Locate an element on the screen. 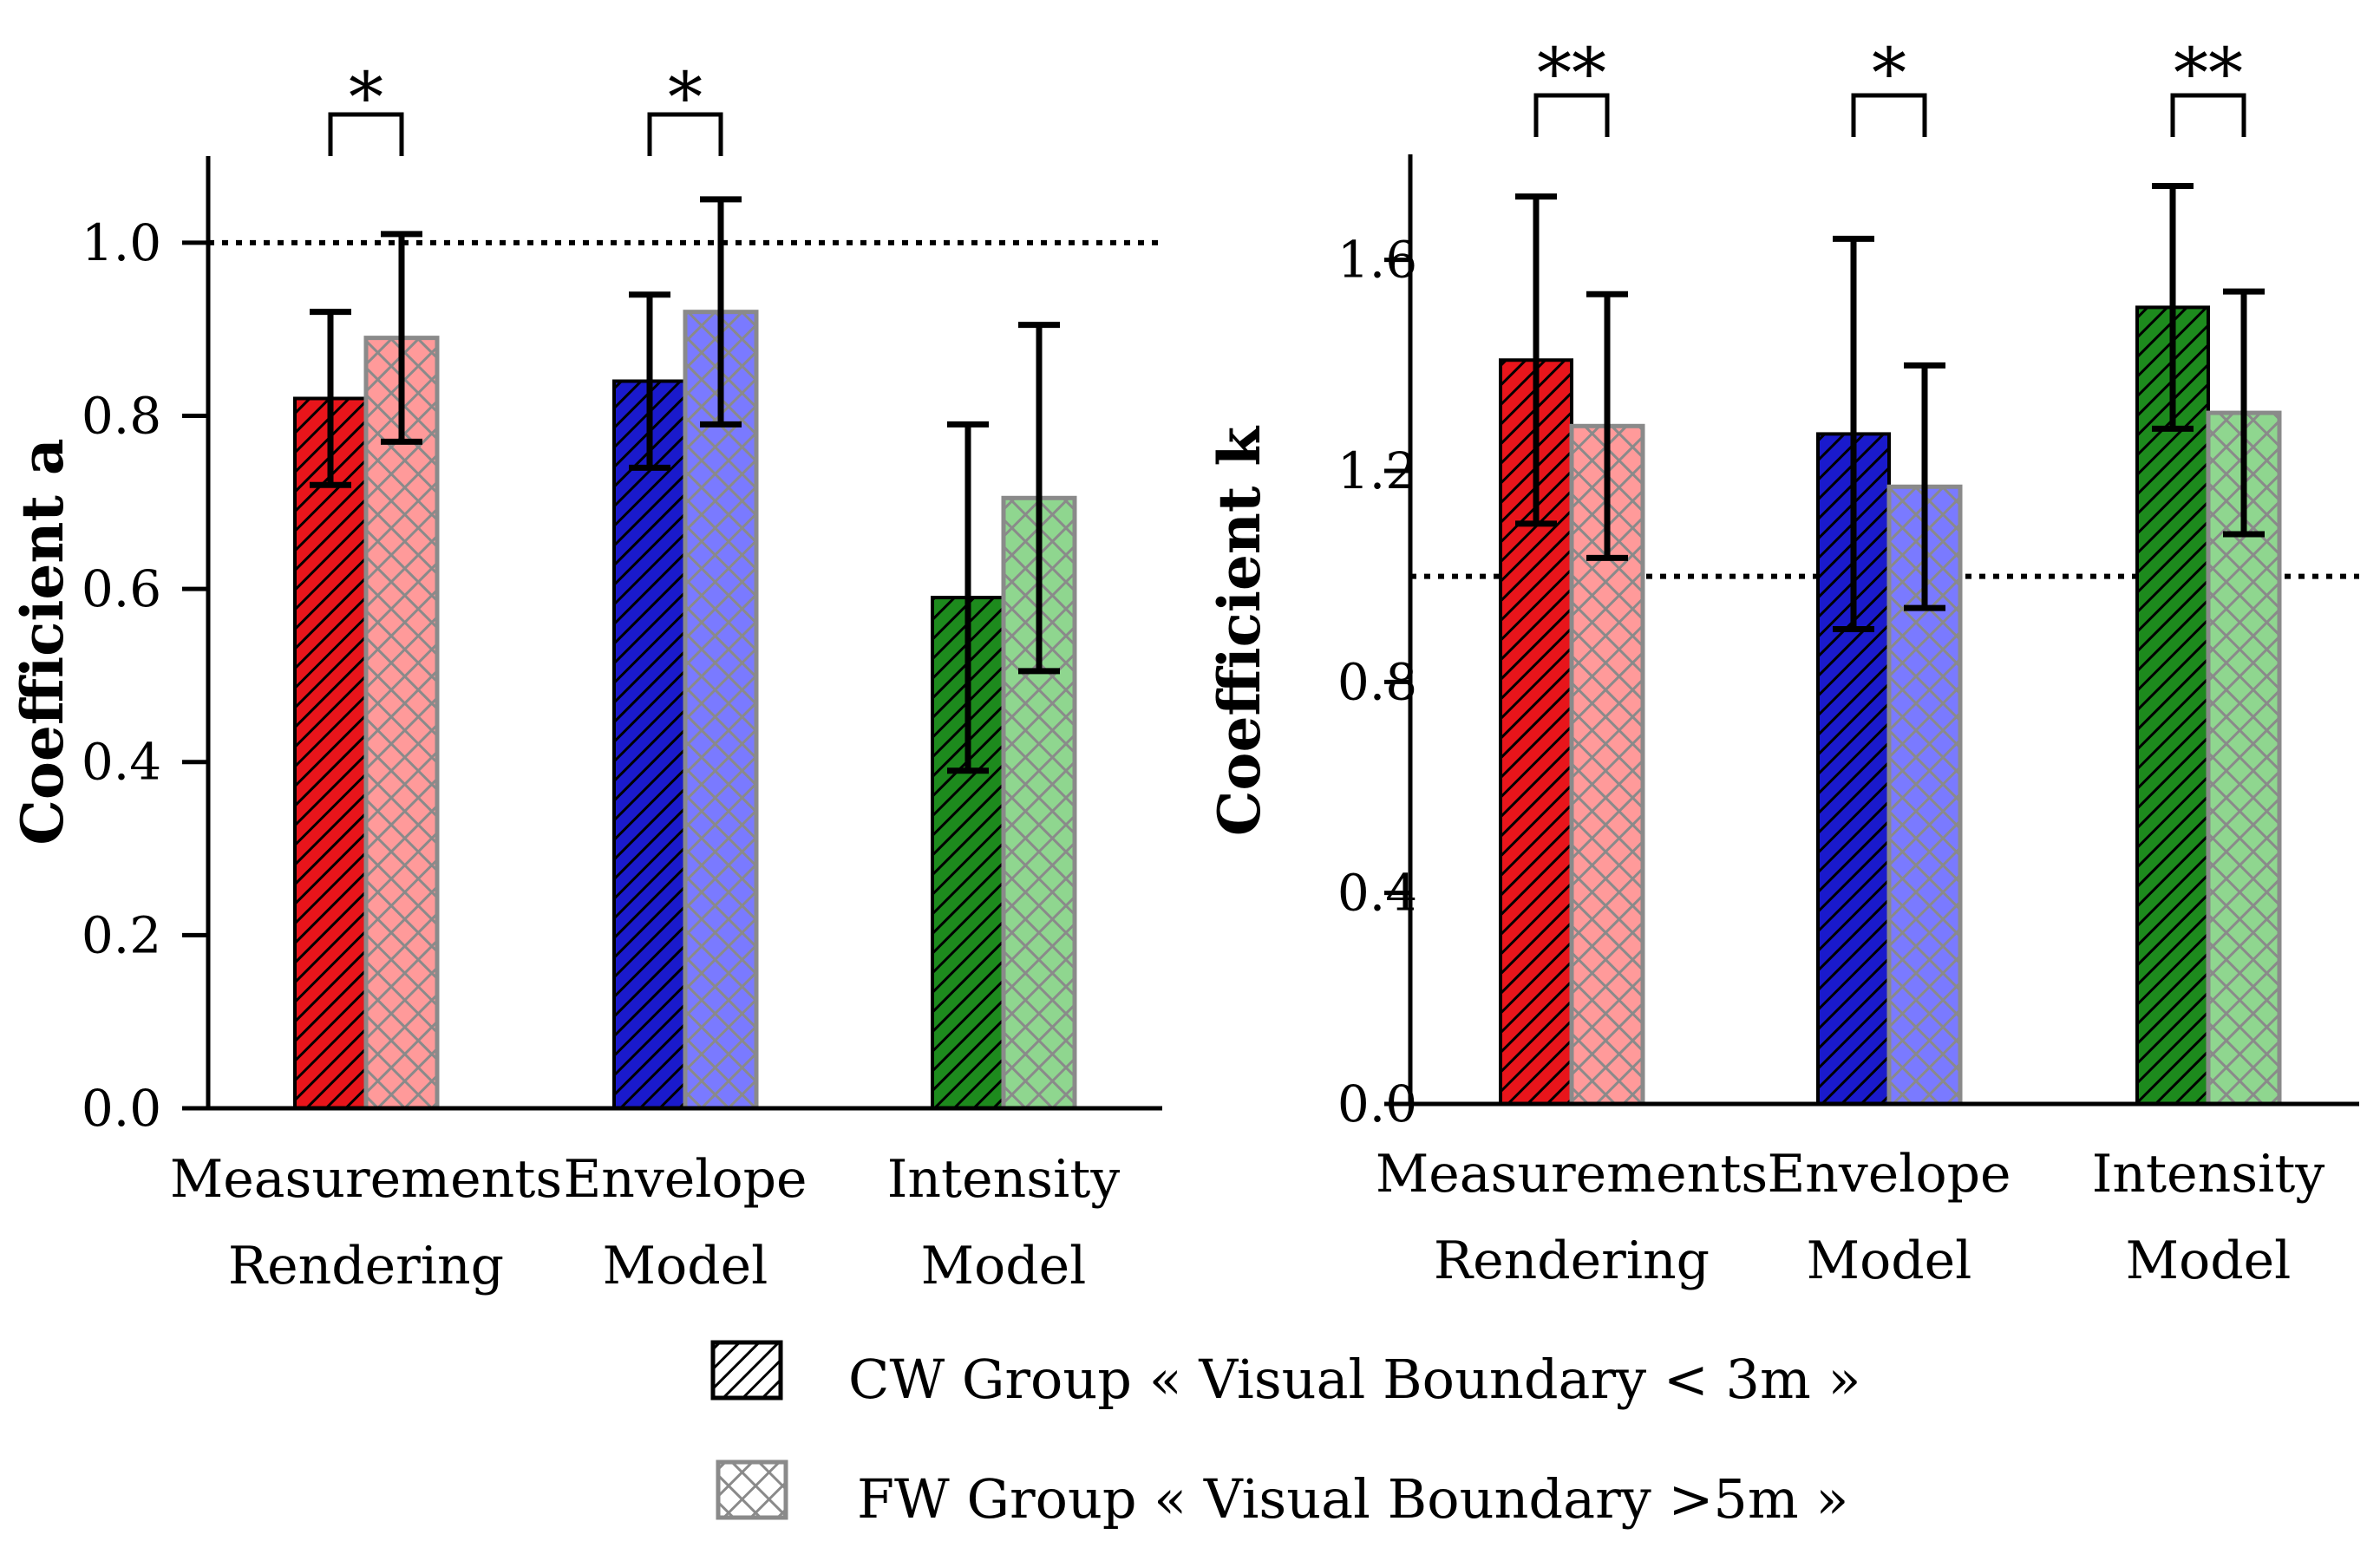 Image resolution: width=2380 pixels, height=1541 pixels. legend-swatch-cw is located at coordinates (746, 1370).